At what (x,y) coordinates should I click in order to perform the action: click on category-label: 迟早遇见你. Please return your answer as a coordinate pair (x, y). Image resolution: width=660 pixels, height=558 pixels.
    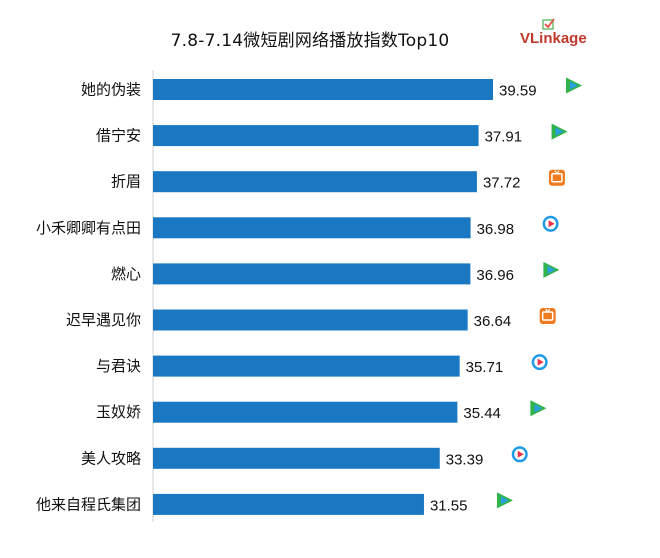
    Looking at the image, I should click on (103, 320).